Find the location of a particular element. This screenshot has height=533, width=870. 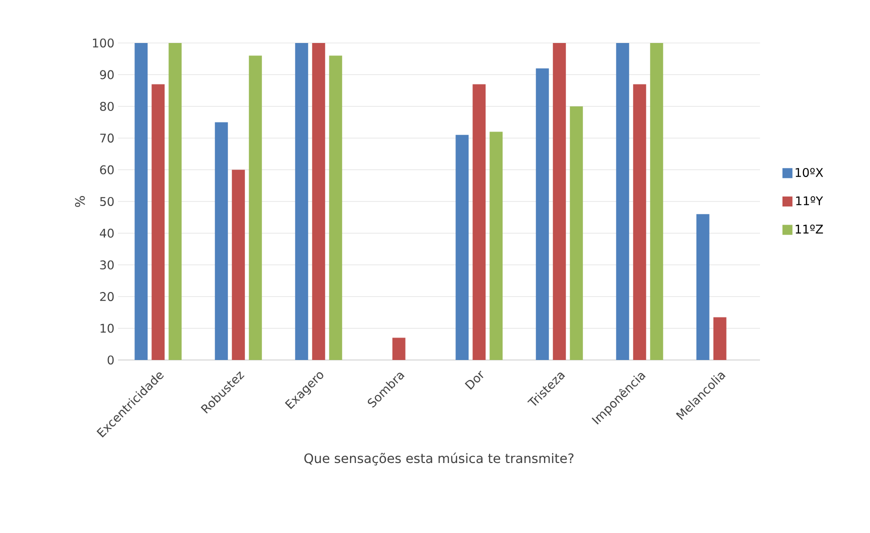

legend-label: 10ºX is located at coordinates (810, 172).